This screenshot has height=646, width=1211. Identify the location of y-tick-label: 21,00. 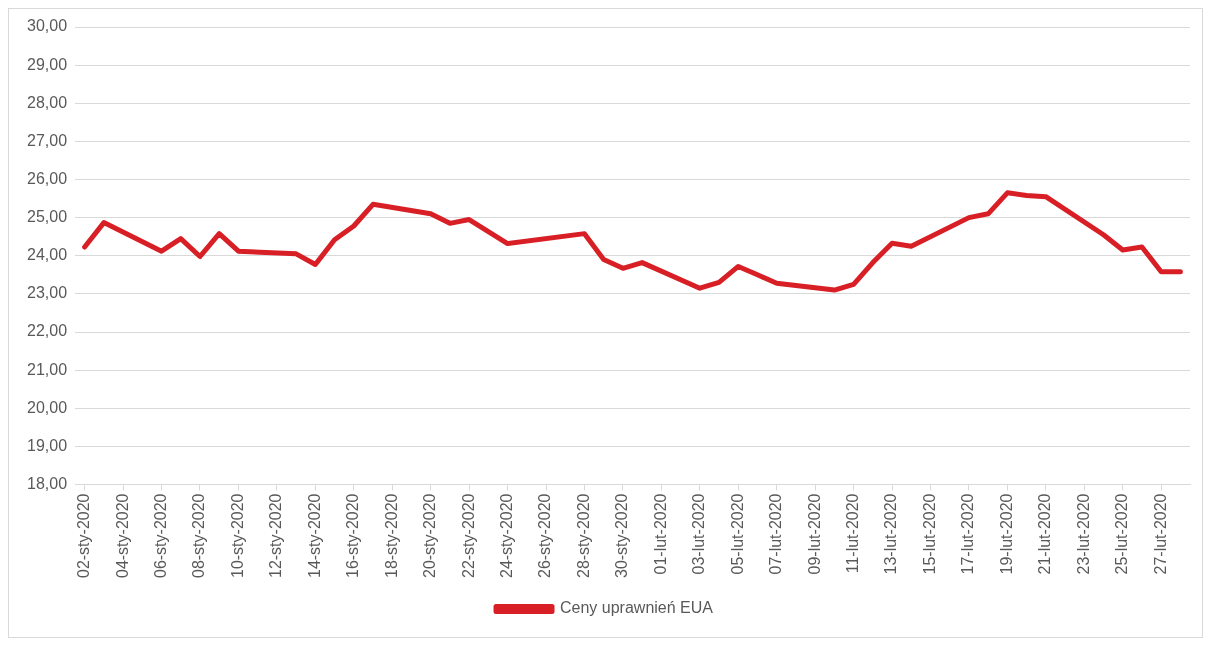
(47, 369).